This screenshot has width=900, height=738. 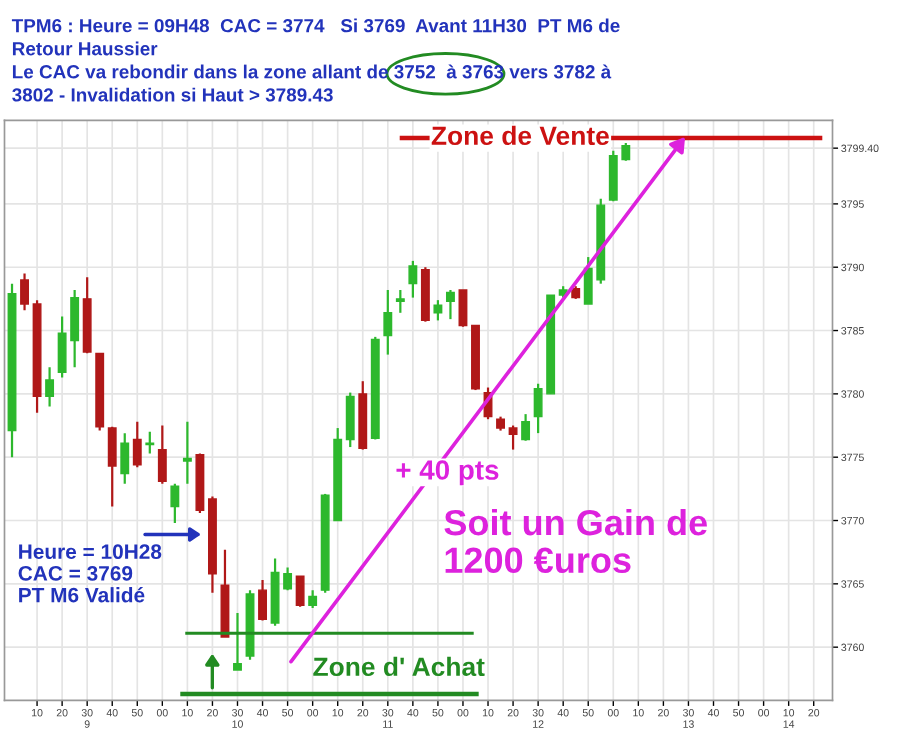 I want to click on annotation: Soit un Gain de 1200 €uros, so click(x=575, y=541).